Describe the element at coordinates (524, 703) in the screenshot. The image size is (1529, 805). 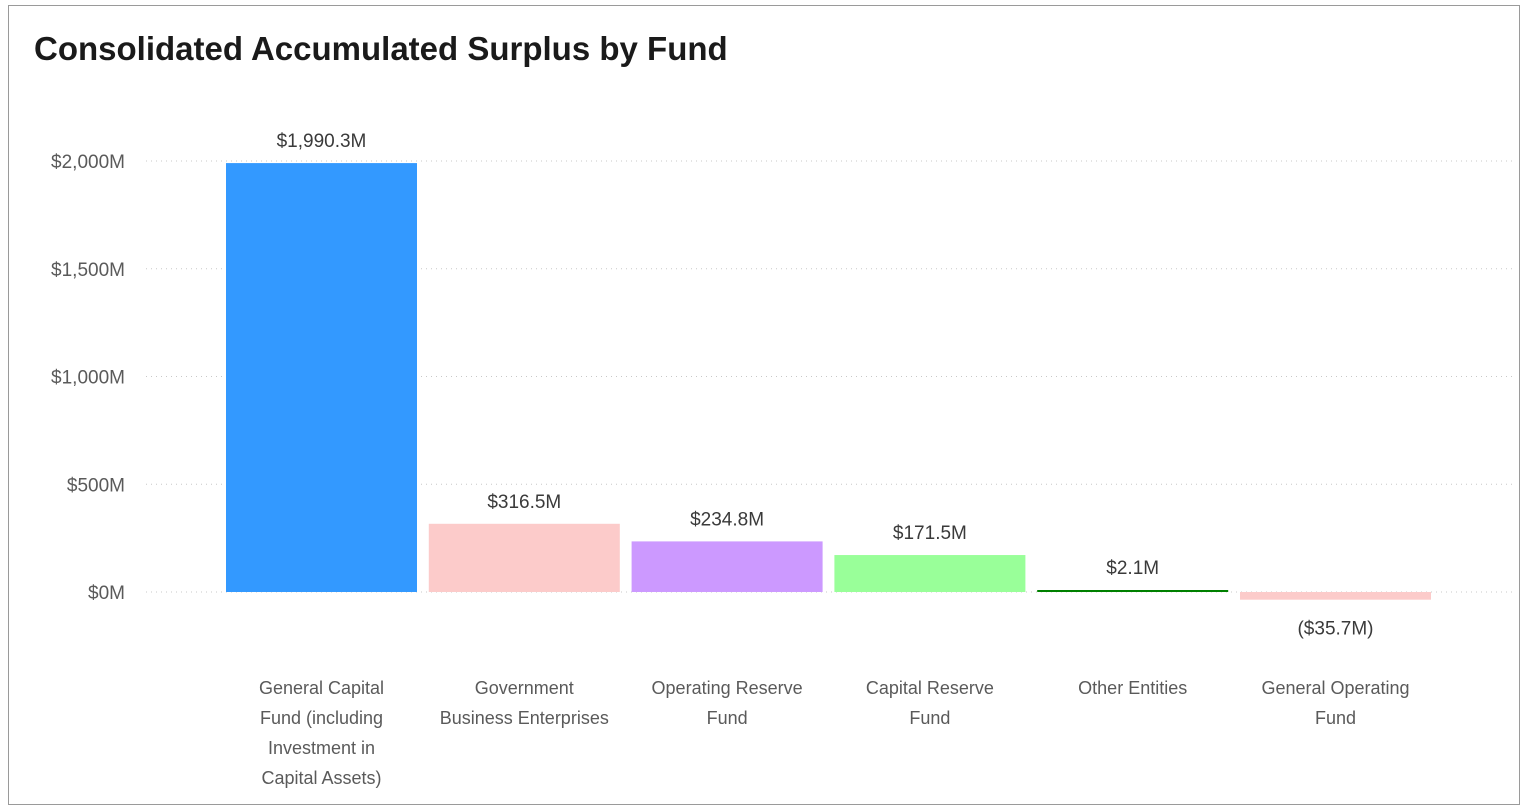
I see `x-tick-label: Government Business Enterprises` at that location.